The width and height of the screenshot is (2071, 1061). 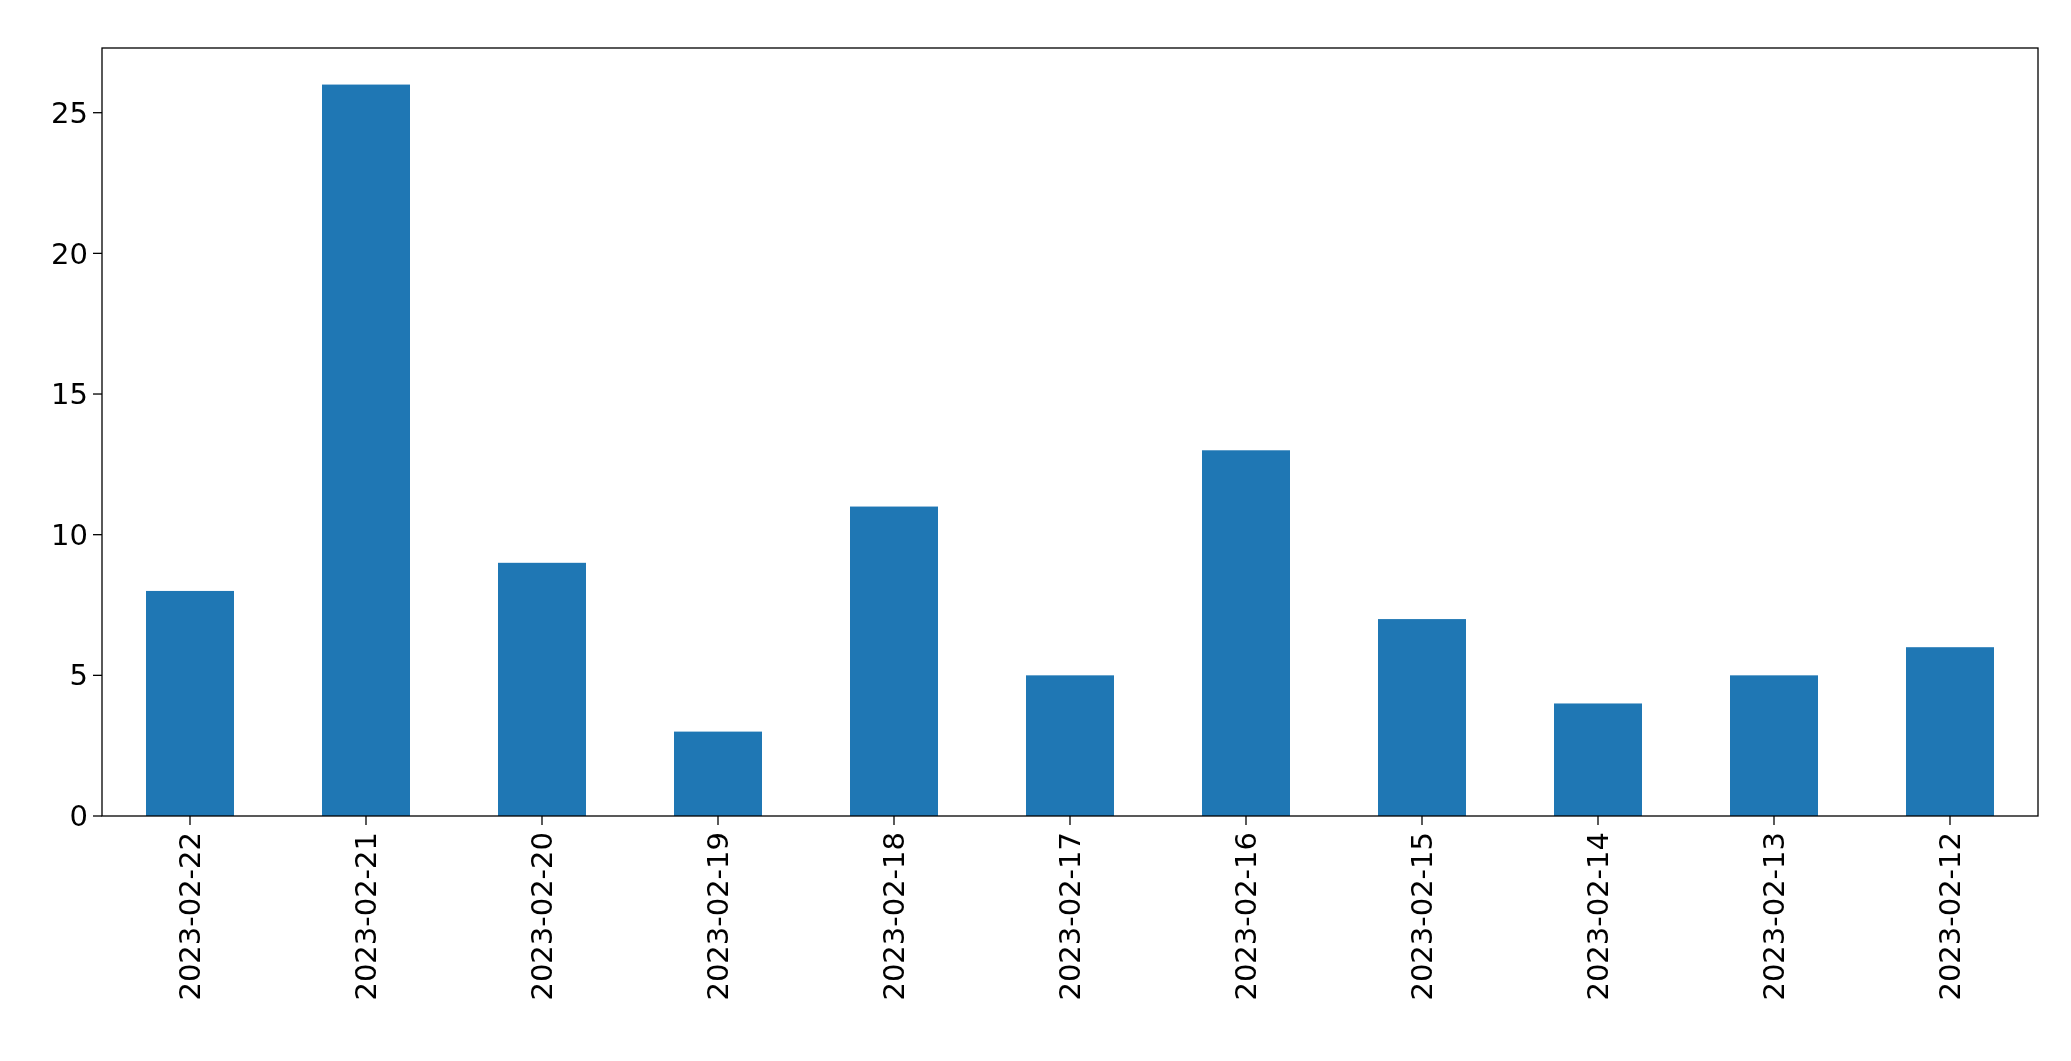 I want to click on x-tick-label: 2023-02-20, so click(x=542, y=916).